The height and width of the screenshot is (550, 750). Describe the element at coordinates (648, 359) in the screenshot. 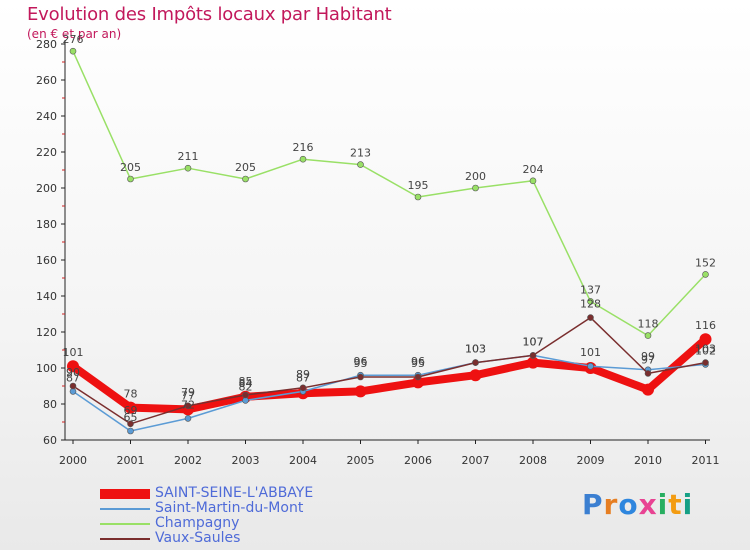

I see `data-label: 97` at that location.